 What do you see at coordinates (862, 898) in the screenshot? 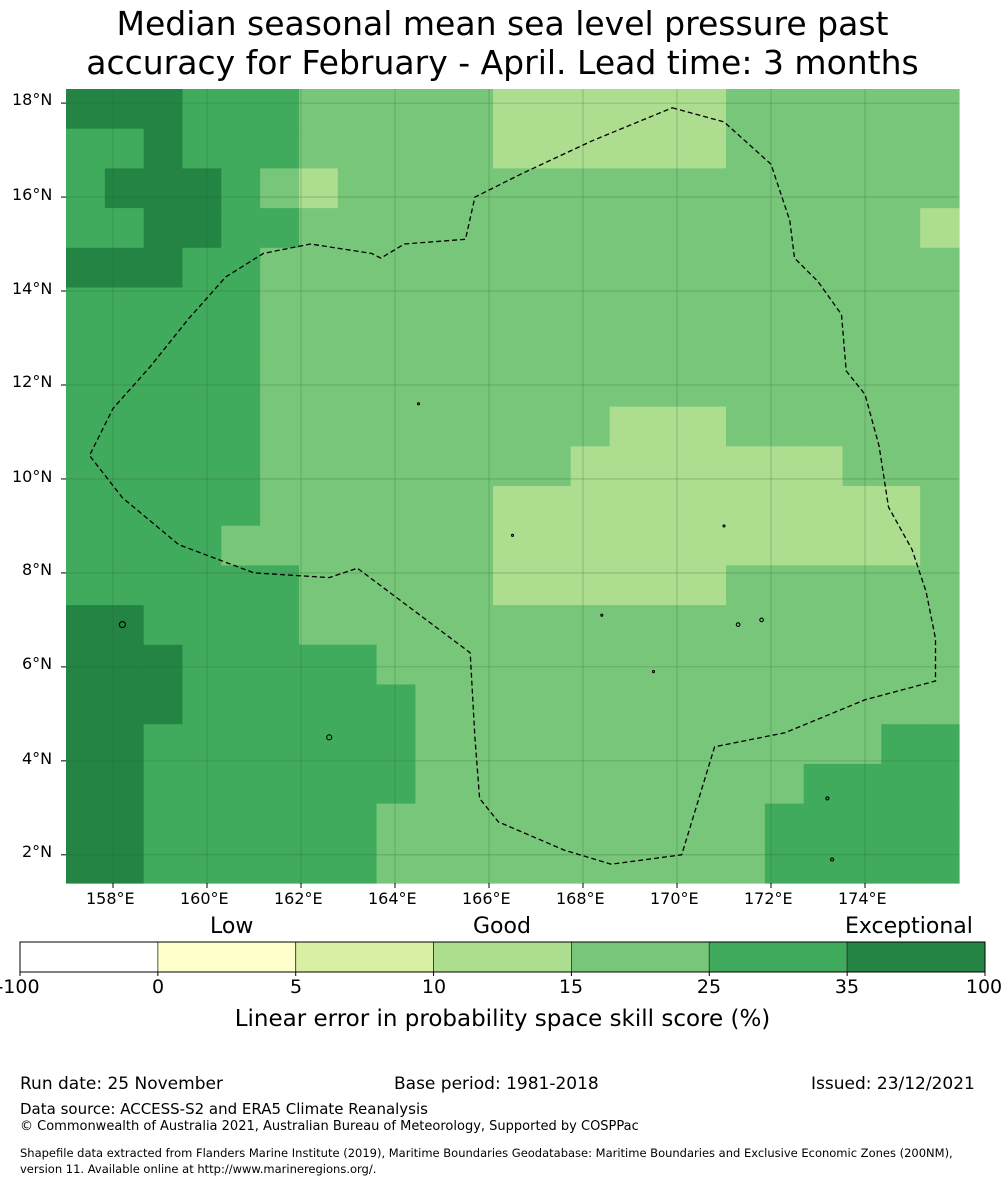
I see `x-tick-label: 174°E` at bounding box center [862, 898].